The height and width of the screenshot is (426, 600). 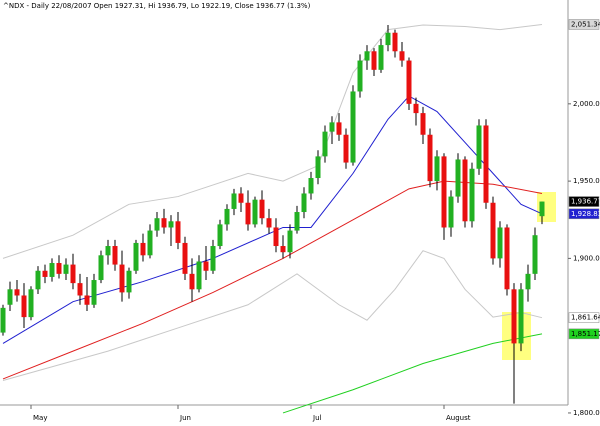 What do you see at coordinates (40, 418) in the screenshot?
I see `x-tick-label: May` at bounding box center [40, 418].